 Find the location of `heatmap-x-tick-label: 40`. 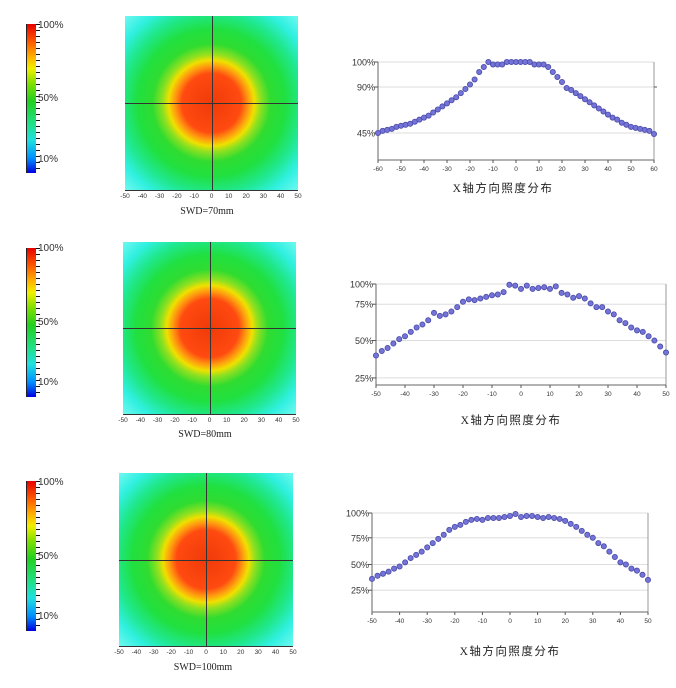

heatmap-x-tick-label: 40 is located at coordinates (279, 420).